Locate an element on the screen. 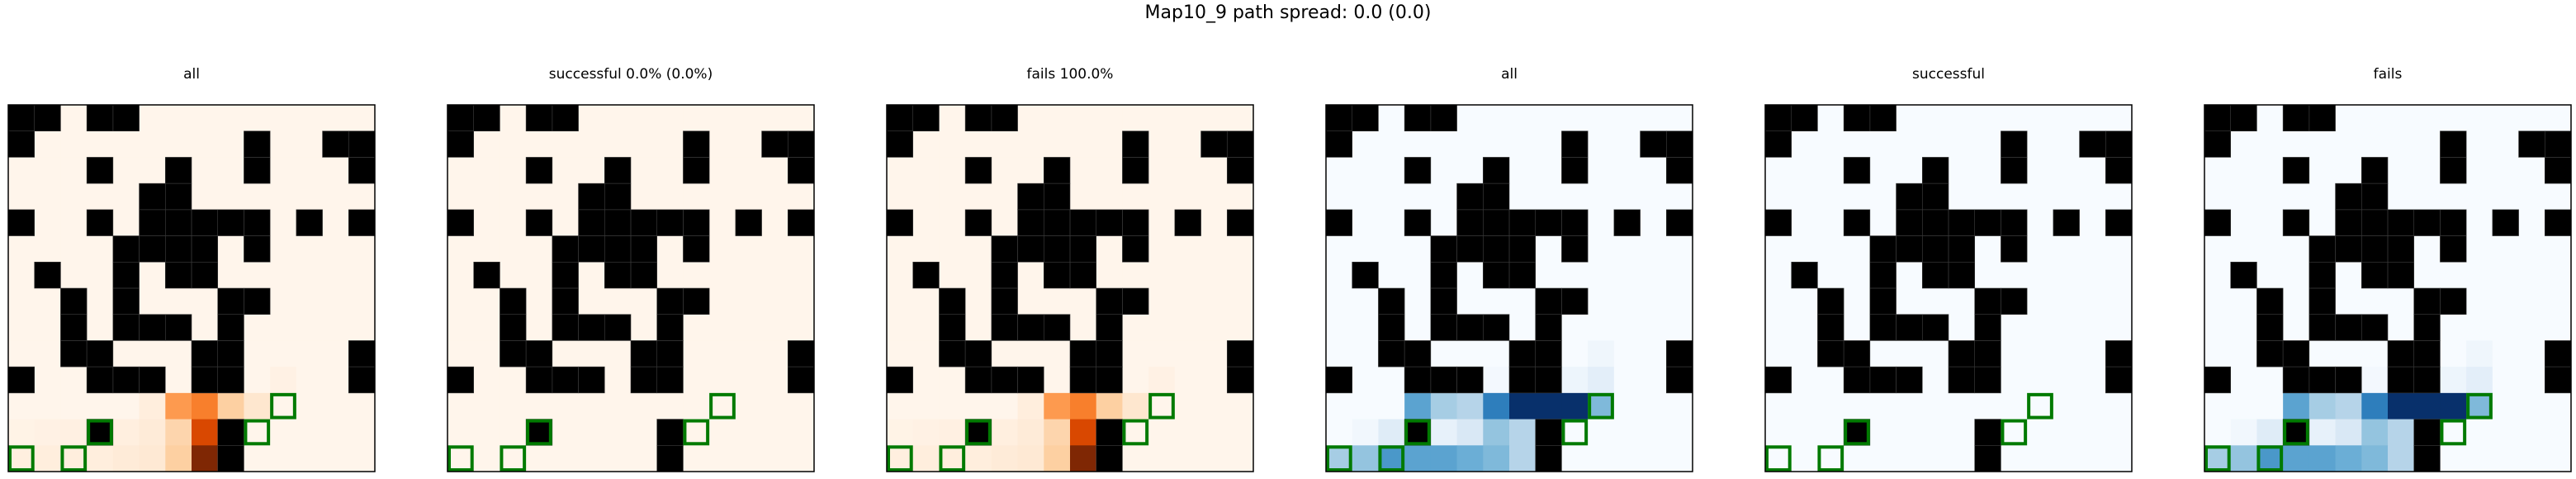  panel-frame is located at coordinates (191, 288).